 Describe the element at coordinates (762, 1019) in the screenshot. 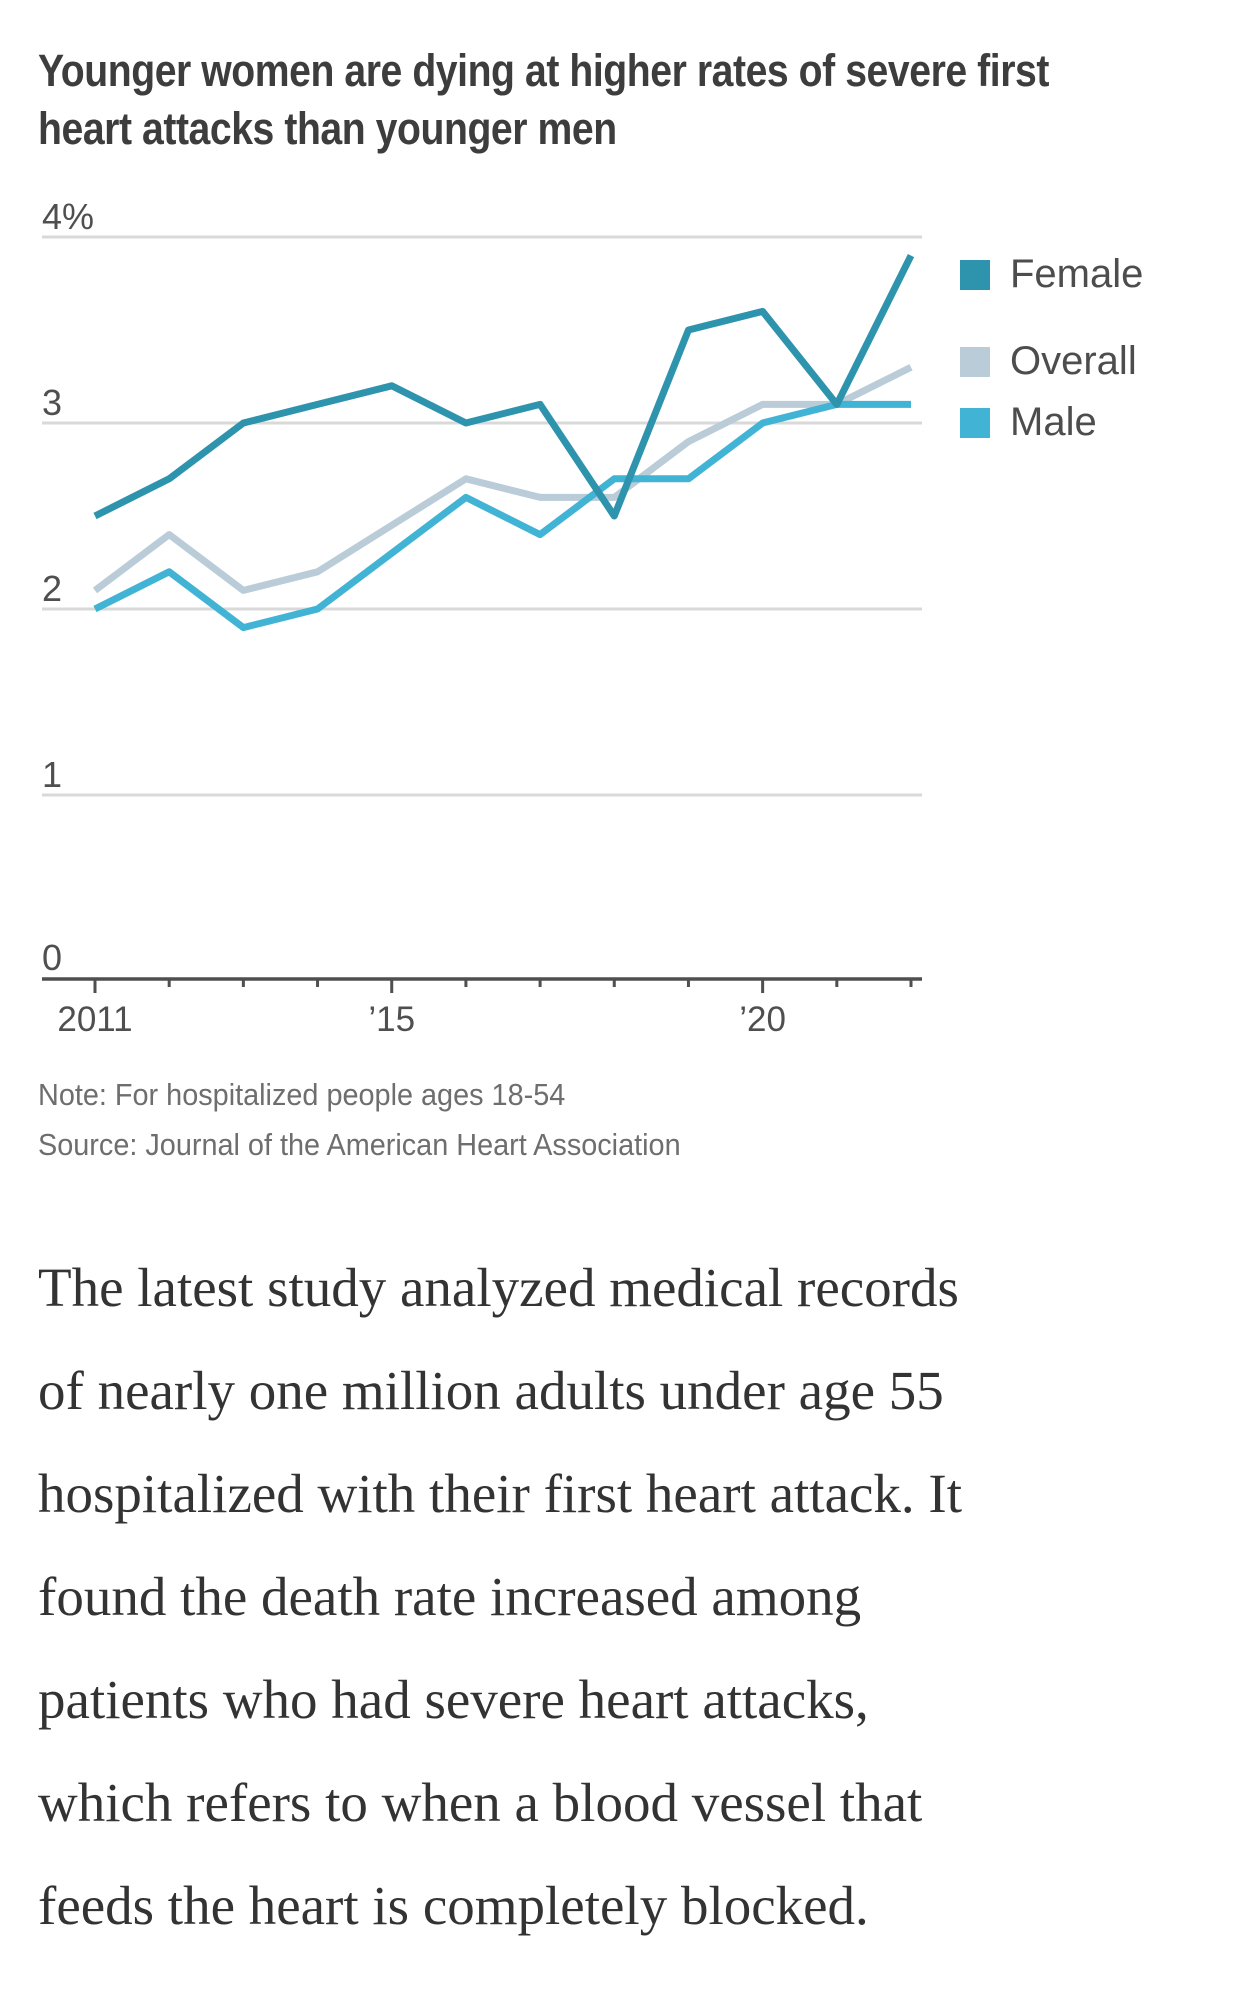

I see `x-axis-label: ’20` at that location.